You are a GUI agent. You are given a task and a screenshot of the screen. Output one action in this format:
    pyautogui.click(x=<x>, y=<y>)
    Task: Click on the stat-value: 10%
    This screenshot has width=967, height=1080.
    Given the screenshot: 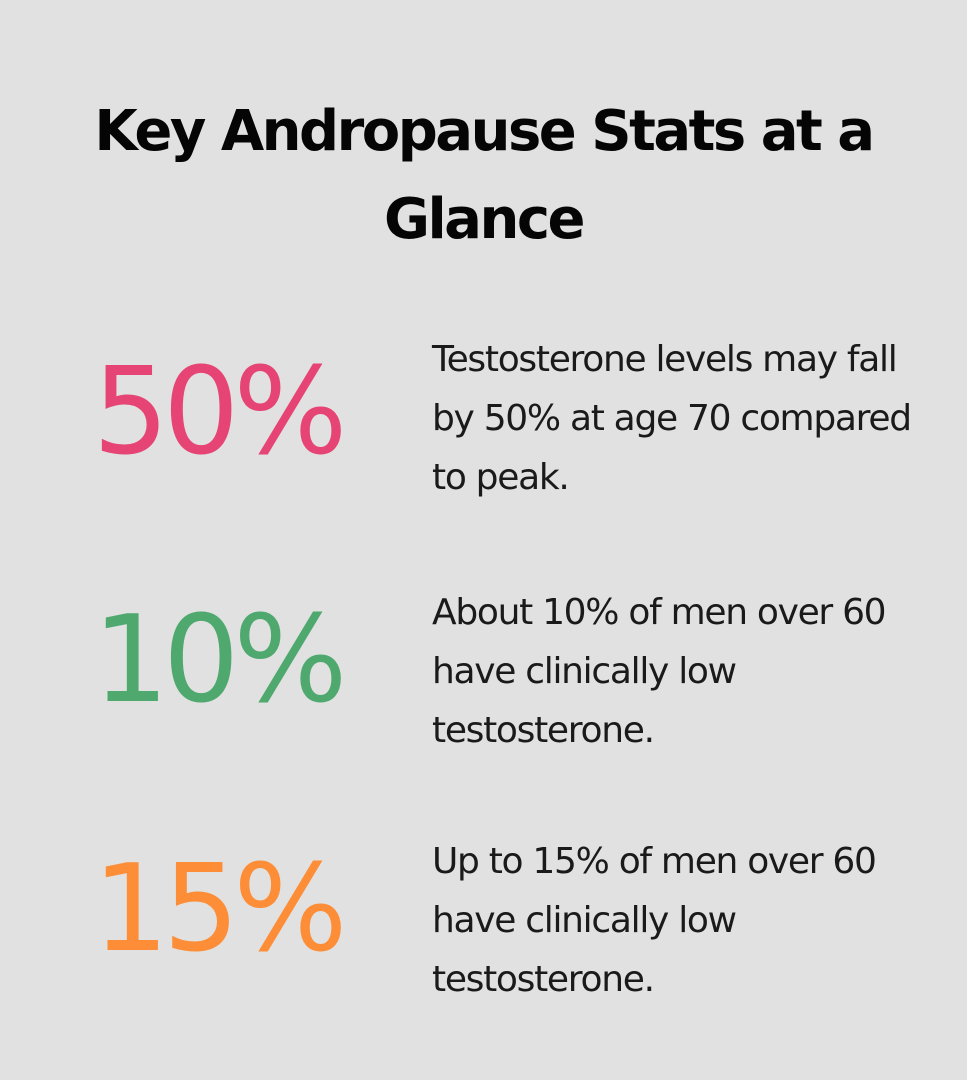 What is the action you would take?
    pyautogui.click(x=220, y=660)
    